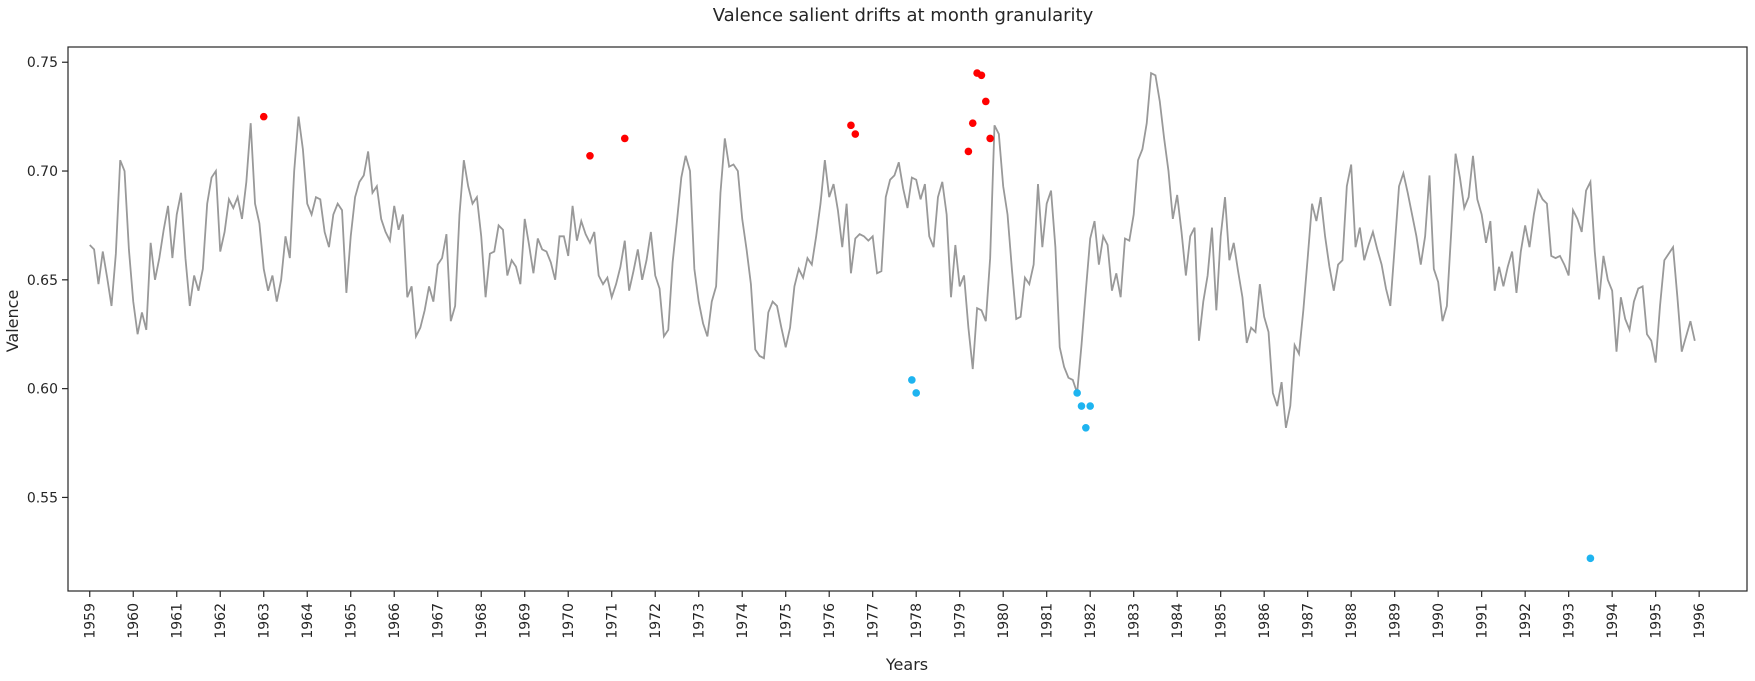 This screenshot has width=1755, height=681. What do you see at coordinates (961, 621) in the screenshot?
I see `x-tick-label: 1979` at bounding box center [961, 621].